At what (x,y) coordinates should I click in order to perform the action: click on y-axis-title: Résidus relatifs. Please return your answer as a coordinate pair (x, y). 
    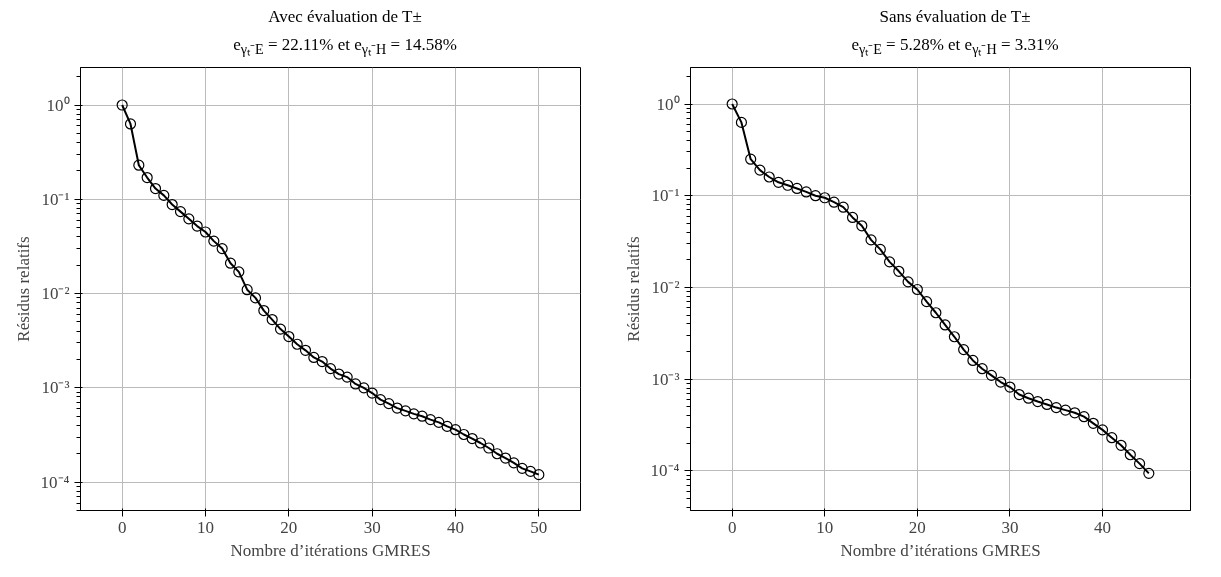
    Looking at the image, I should click on (23, 289).